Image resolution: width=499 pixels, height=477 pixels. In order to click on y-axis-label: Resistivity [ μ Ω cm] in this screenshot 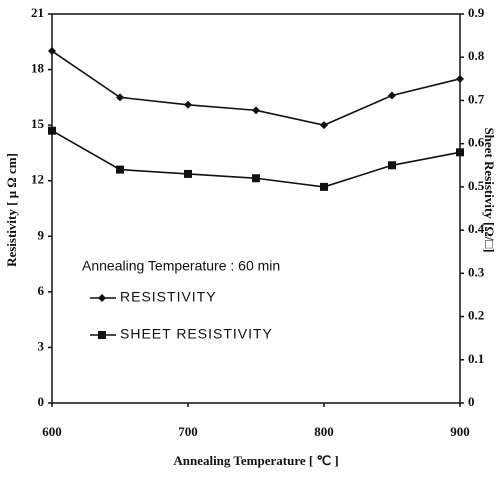, I will do `click(11, 210)`.